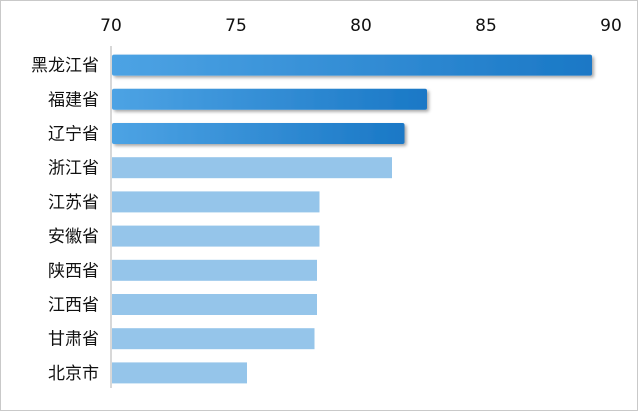 The height and width of the screenshot is (417, 640). I want to click on x-axis-ticks: 70 75 80 85 90, so click(361, 26).